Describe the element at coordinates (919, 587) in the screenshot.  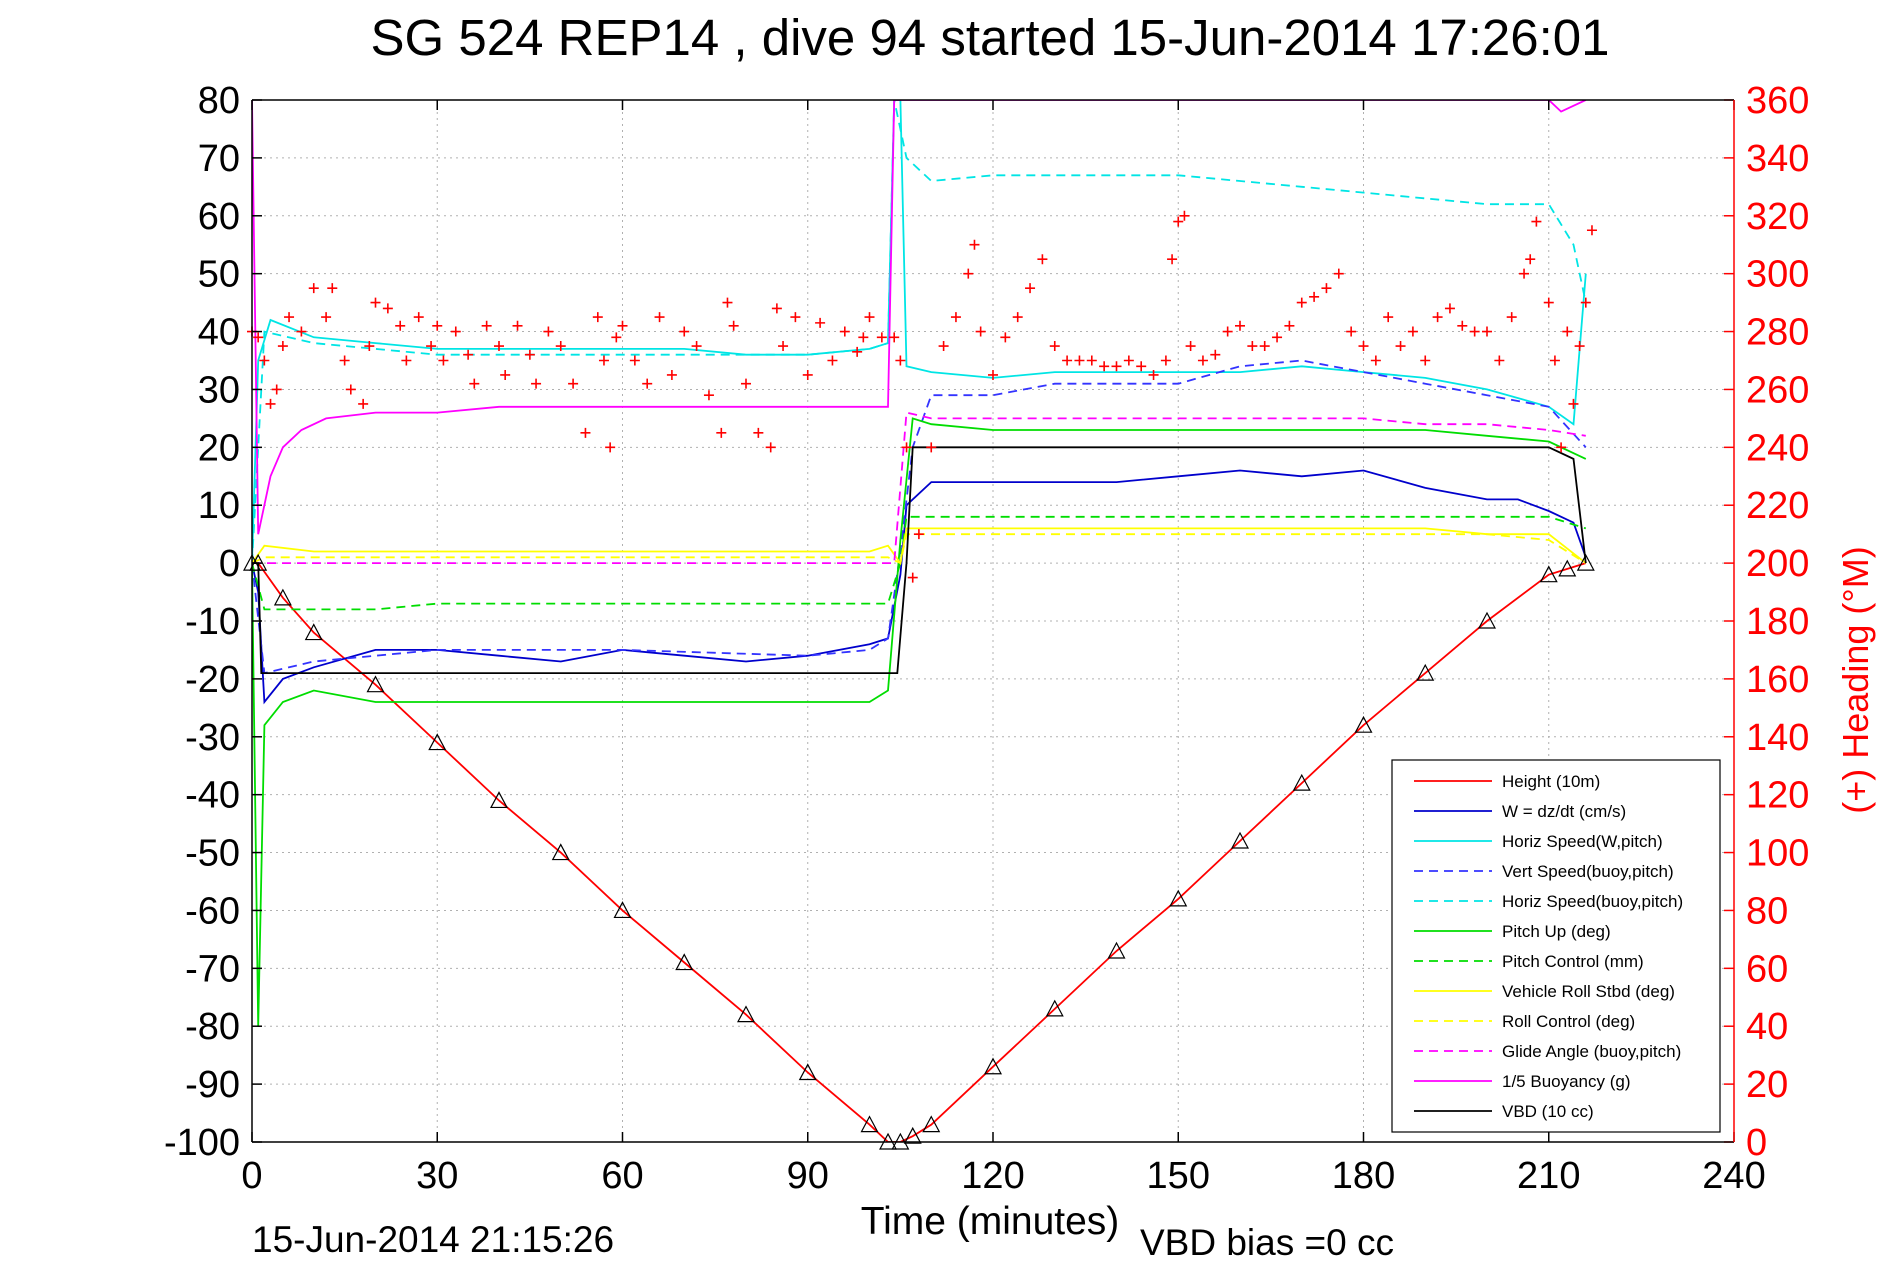
I see `series-line-w-dz-dt-cm-s` at that location.